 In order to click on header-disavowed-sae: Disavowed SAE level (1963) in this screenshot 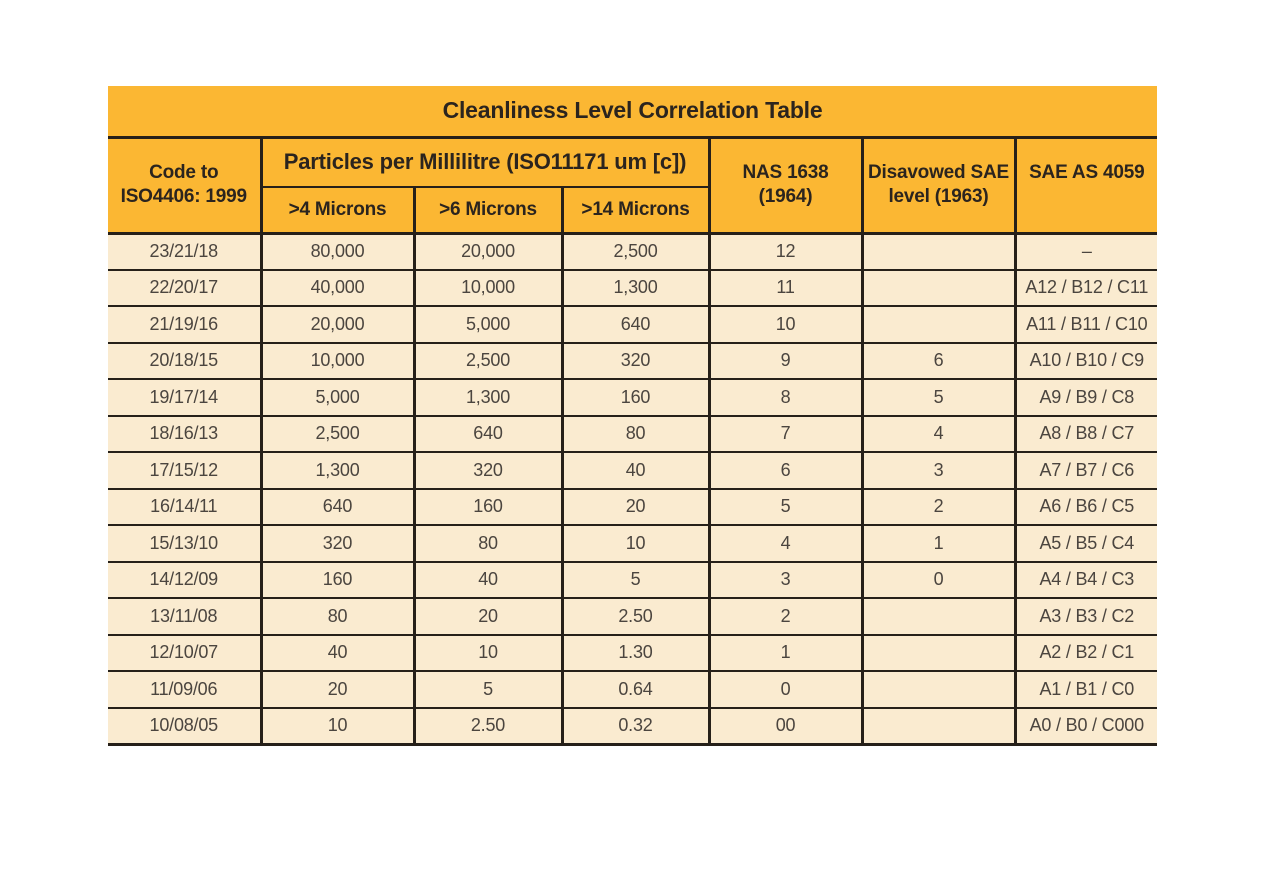, I will do `click(938, 186)`.